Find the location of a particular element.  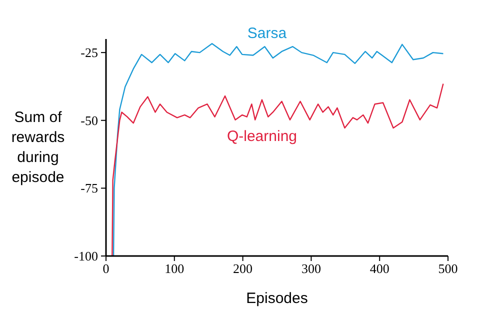

series-label: Q-learning is located at coordinates (262, 136).